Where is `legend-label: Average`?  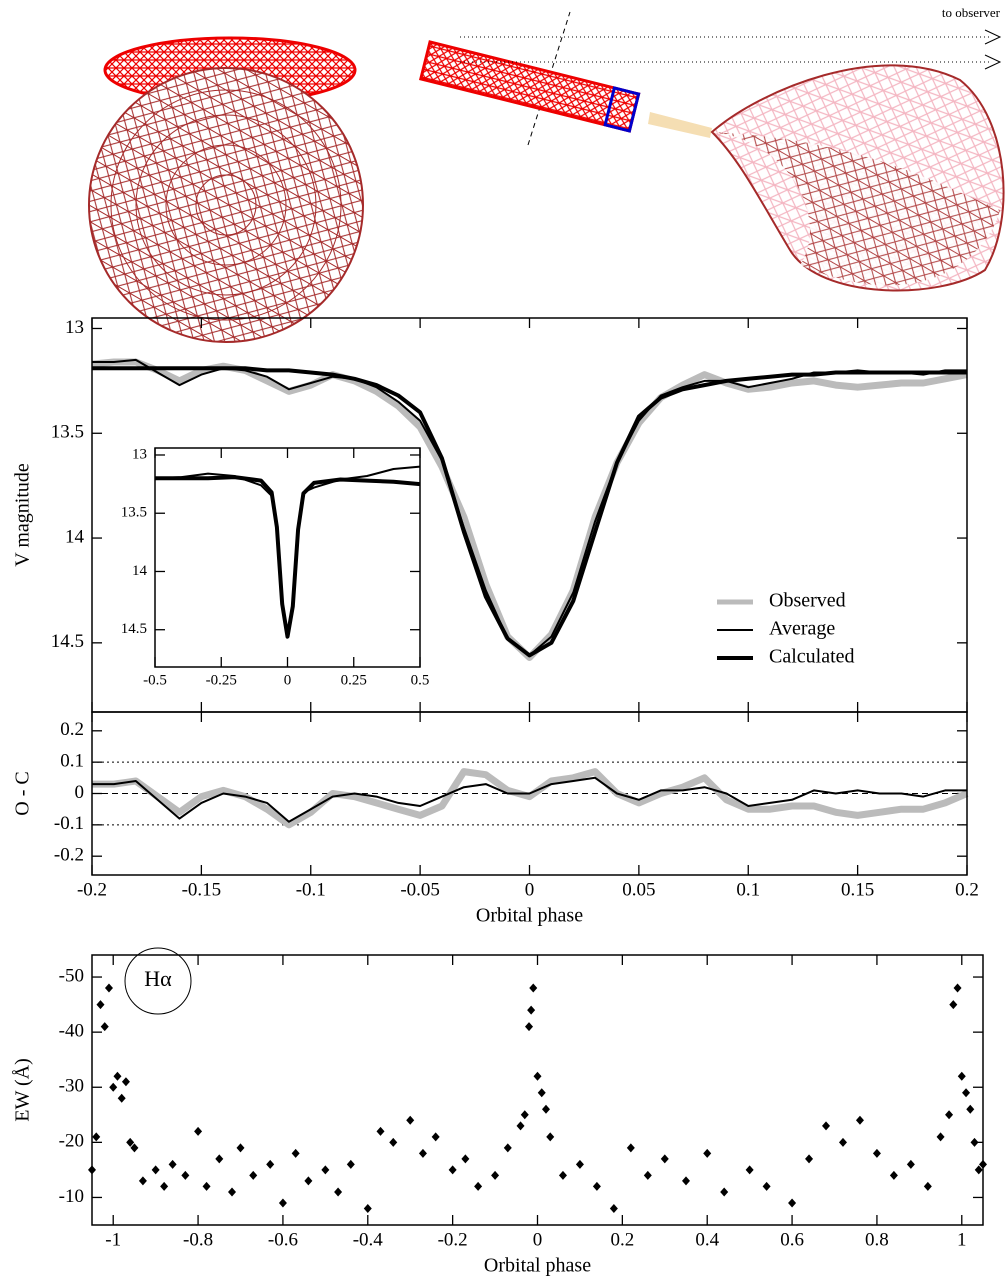
legend-label: Average is located at coordinates (802, 629).